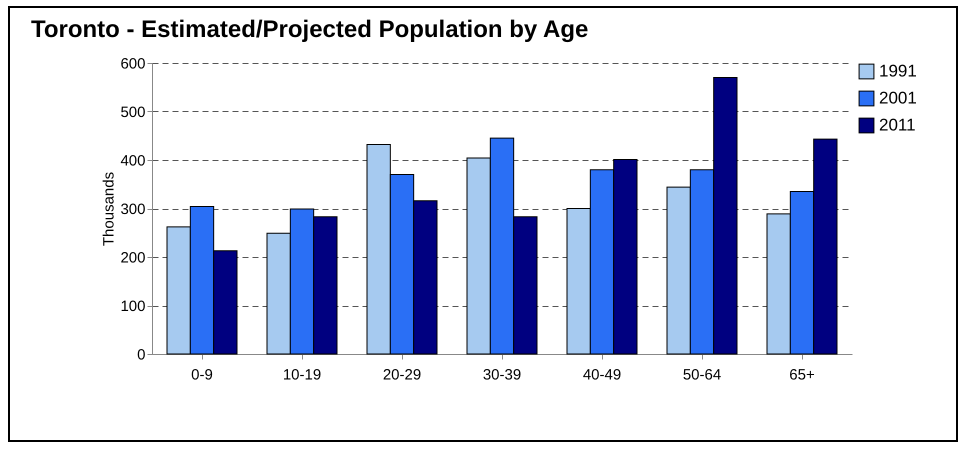  I want to click on y-tick-label: 100, so click(133, 306).